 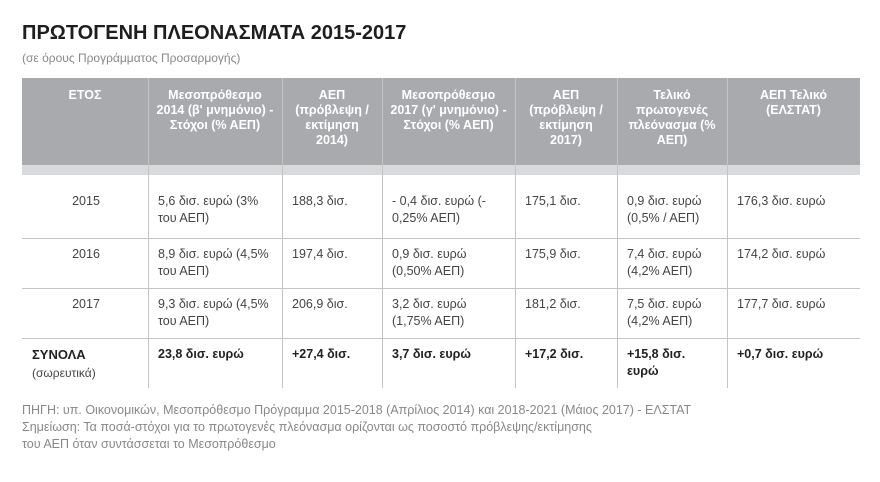 What do you see at coordinates (429, 312) in the screenshot?
I see `cell: 3,2 δισ. ευρώ (1,75% ΑΕΠ)` at bounding box center [429, 312].